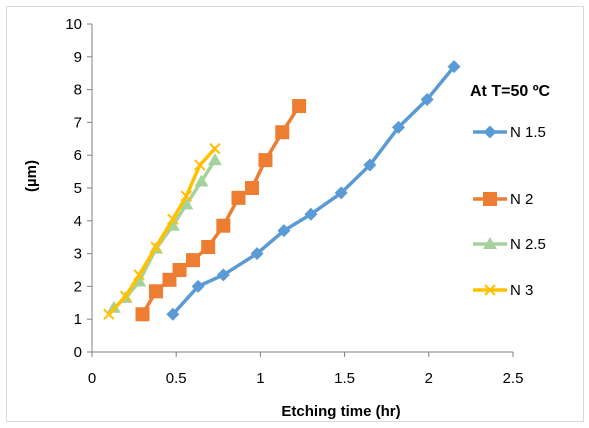 The height and width of the screenshot is (428, 589). Describe the element at coordinates (528, 244) in the screenshot. I see `legend-label: N 2.5` at that location.